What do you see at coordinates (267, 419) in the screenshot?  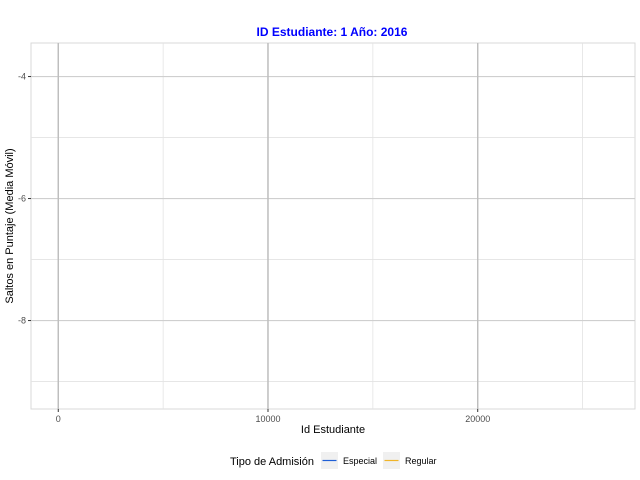 I see `x-tick-label: 10000` at bounding box center [267, 419].